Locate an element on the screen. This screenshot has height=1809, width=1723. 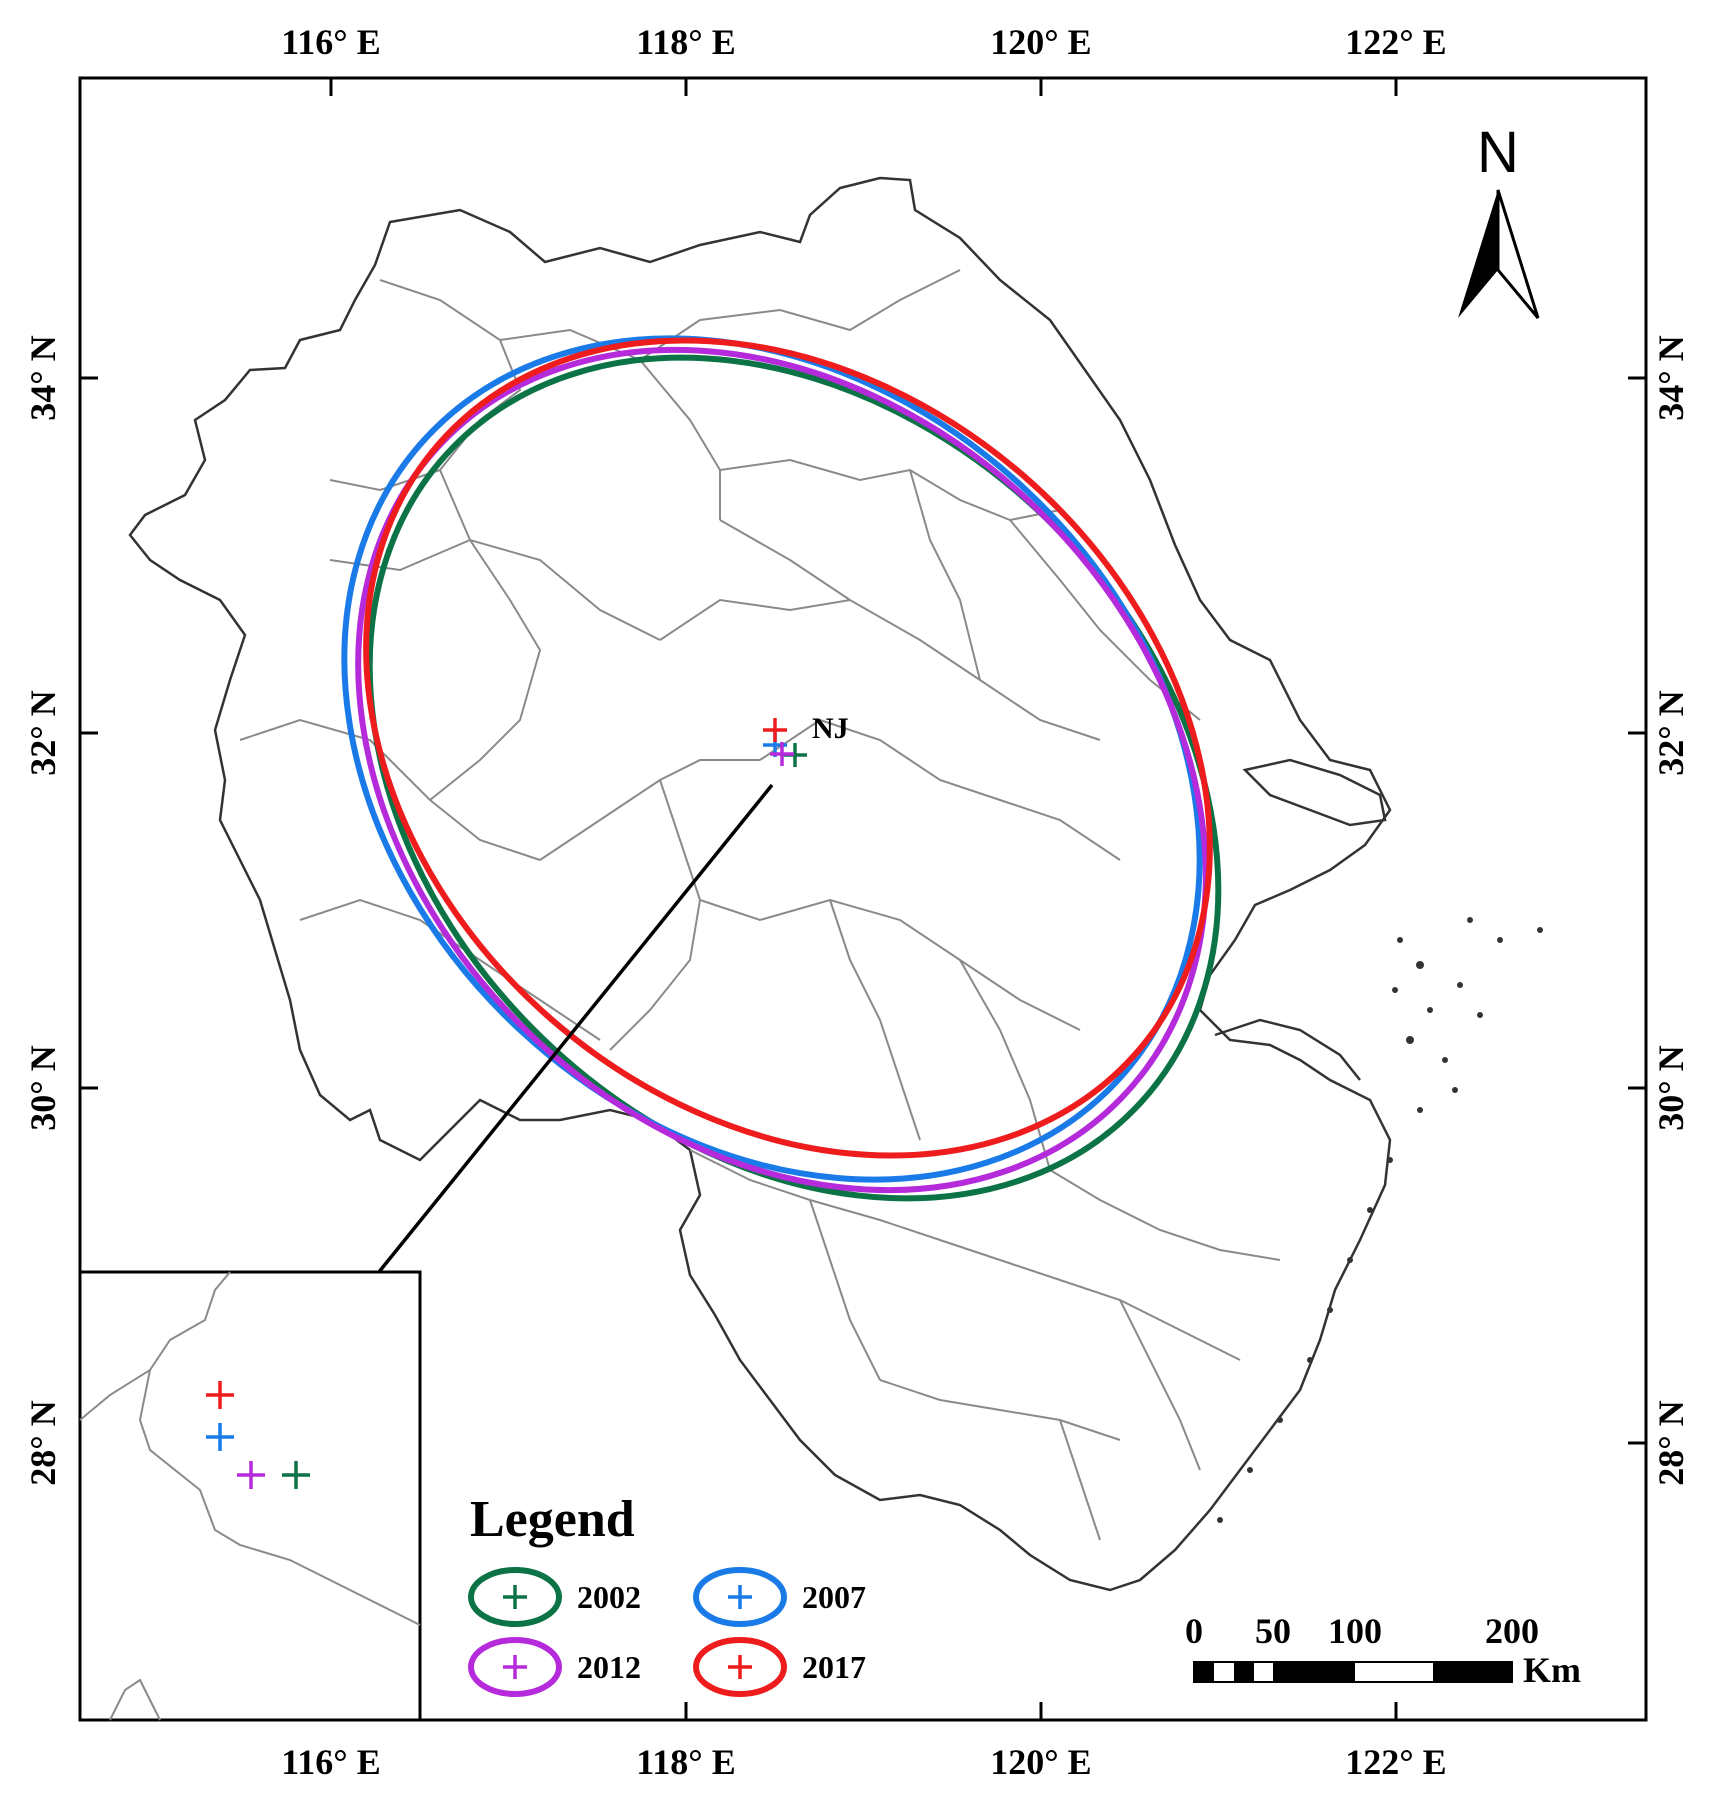
lat-label-right-30: 30° N is located at coordinates (1671, 1087).